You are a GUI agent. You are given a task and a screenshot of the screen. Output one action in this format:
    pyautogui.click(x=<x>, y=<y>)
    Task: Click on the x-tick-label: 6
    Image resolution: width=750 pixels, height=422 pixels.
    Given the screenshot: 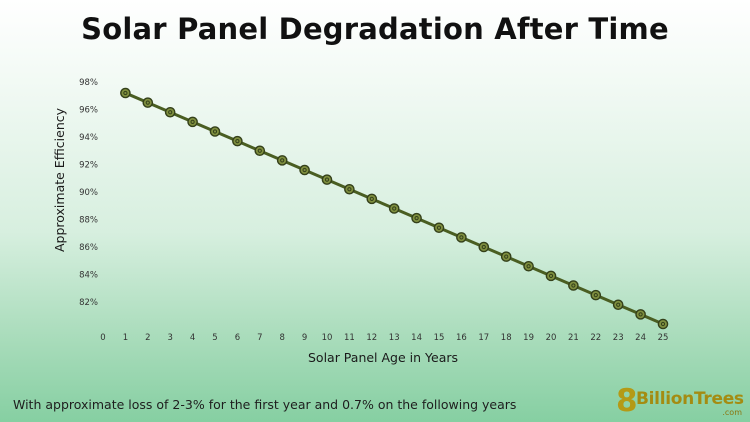 What is the action you would take?
    pyautogui.click(x=237, y=338)
    